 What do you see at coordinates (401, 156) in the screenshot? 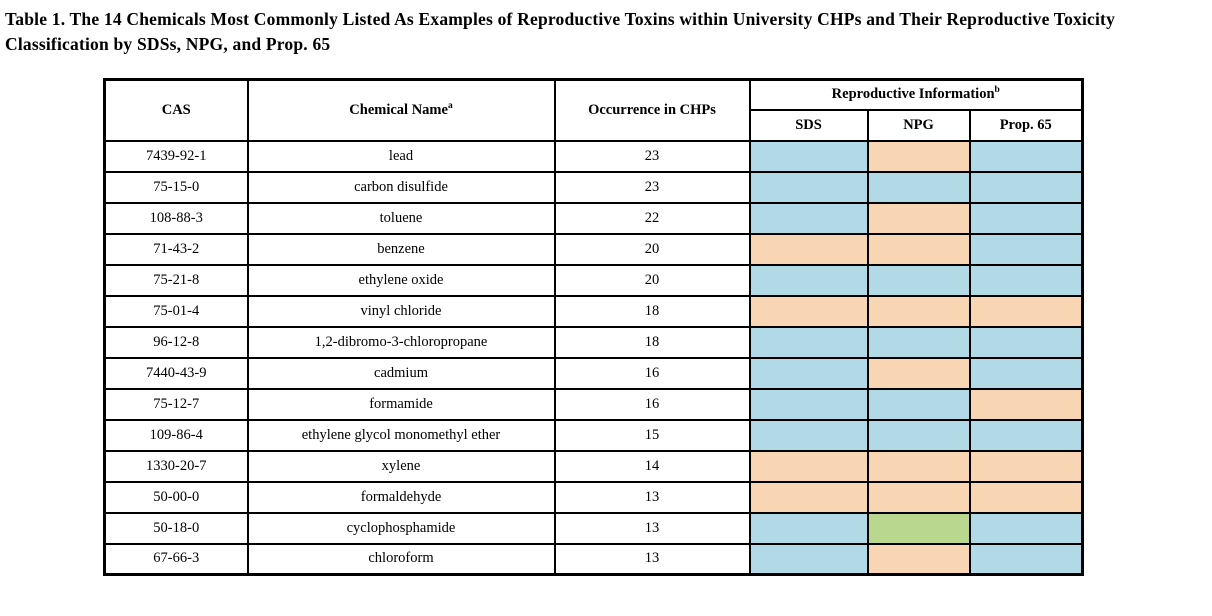
I see `chemical-name-cell: lead` at bounding box center [401, 156].